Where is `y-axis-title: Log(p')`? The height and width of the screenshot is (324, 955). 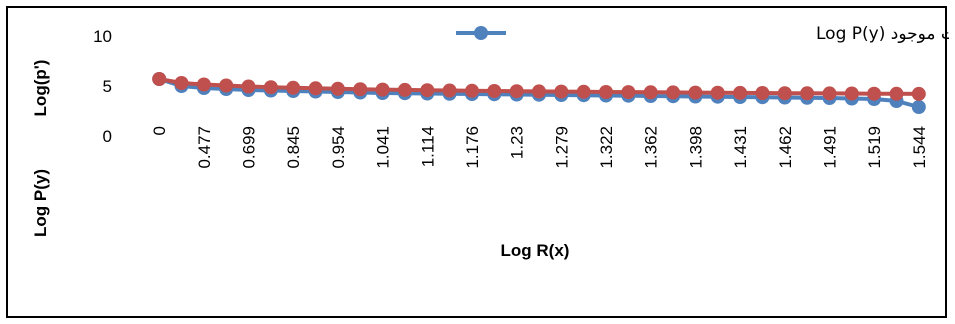 y-axis-title: Log(p') is located at coordinates (40, 88).